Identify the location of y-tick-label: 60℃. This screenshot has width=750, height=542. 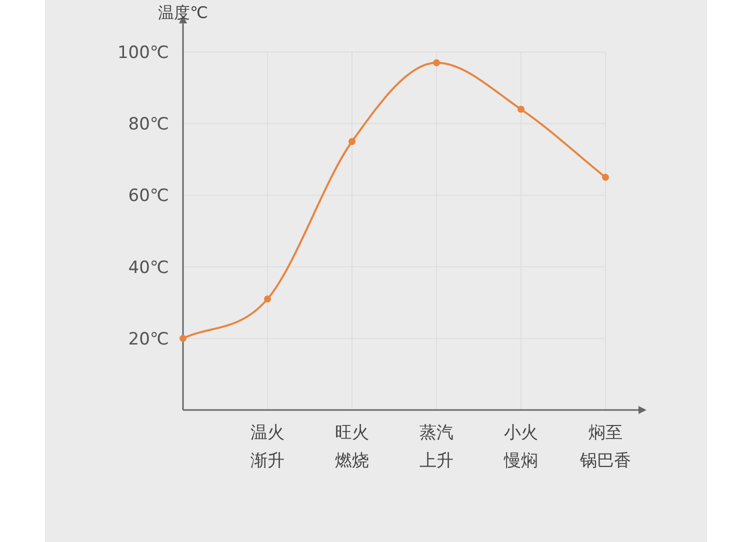
(148, 196).